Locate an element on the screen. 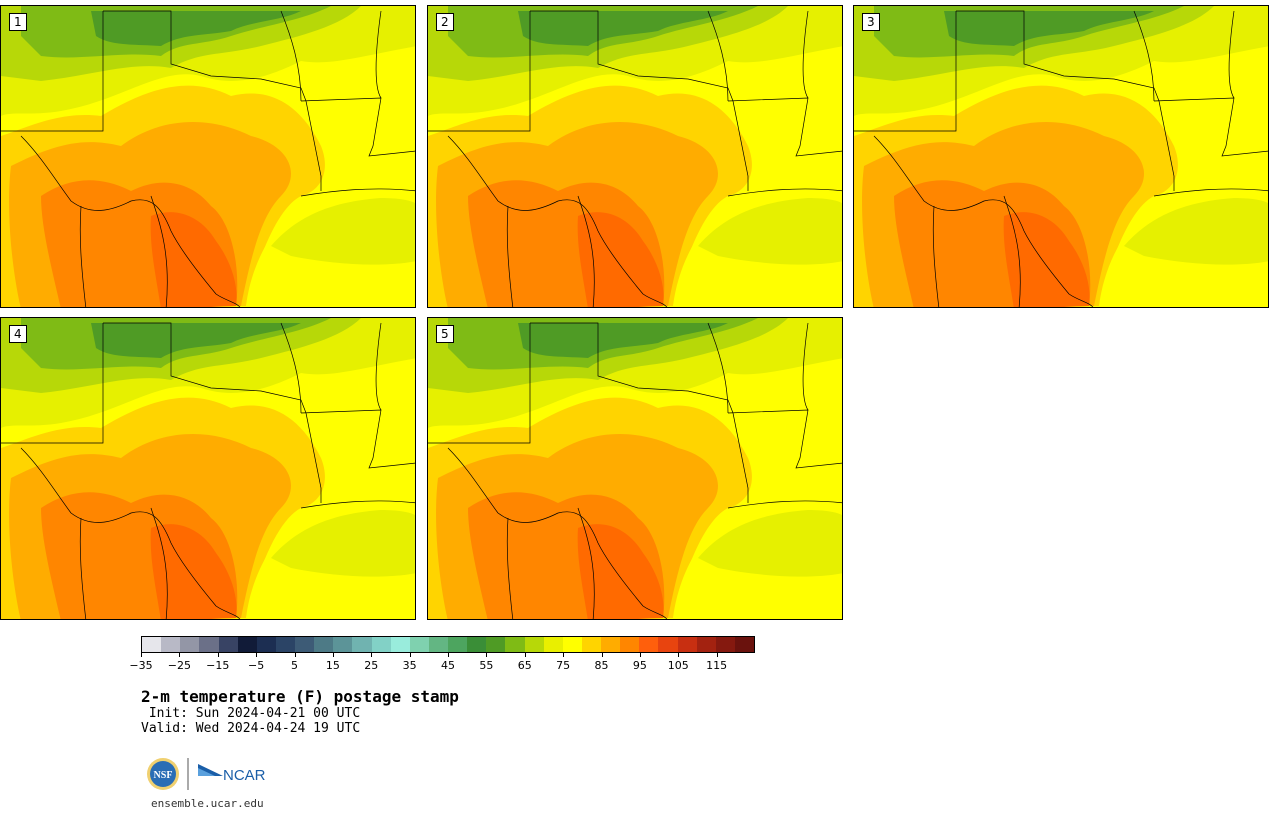 This screenshot has width=1280, height=815. figure-title: 2-m temperature (F) postage stamp is located at coordinates (300, 696).